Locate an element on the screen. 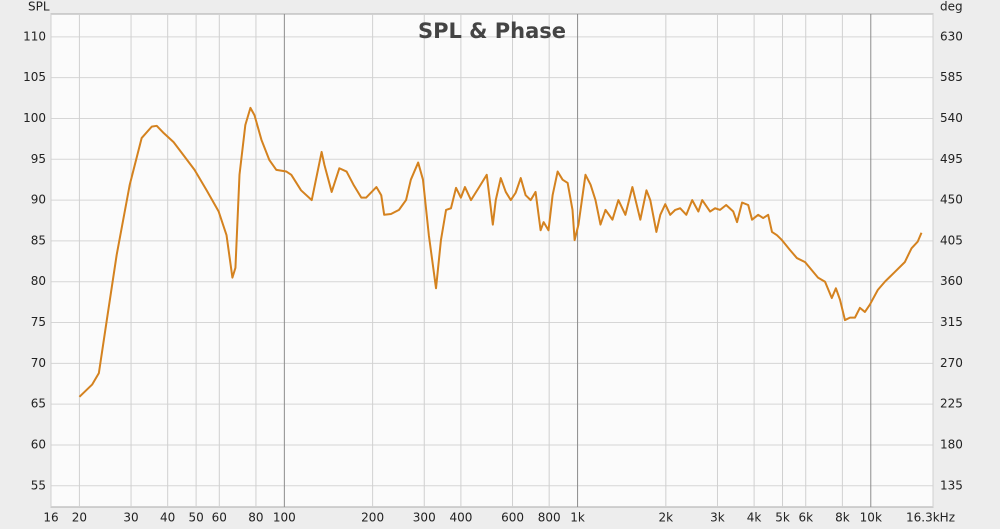 This screenshot has height=529, width=1000. x-tick-label: 100 is located at coordinates (284, 518).